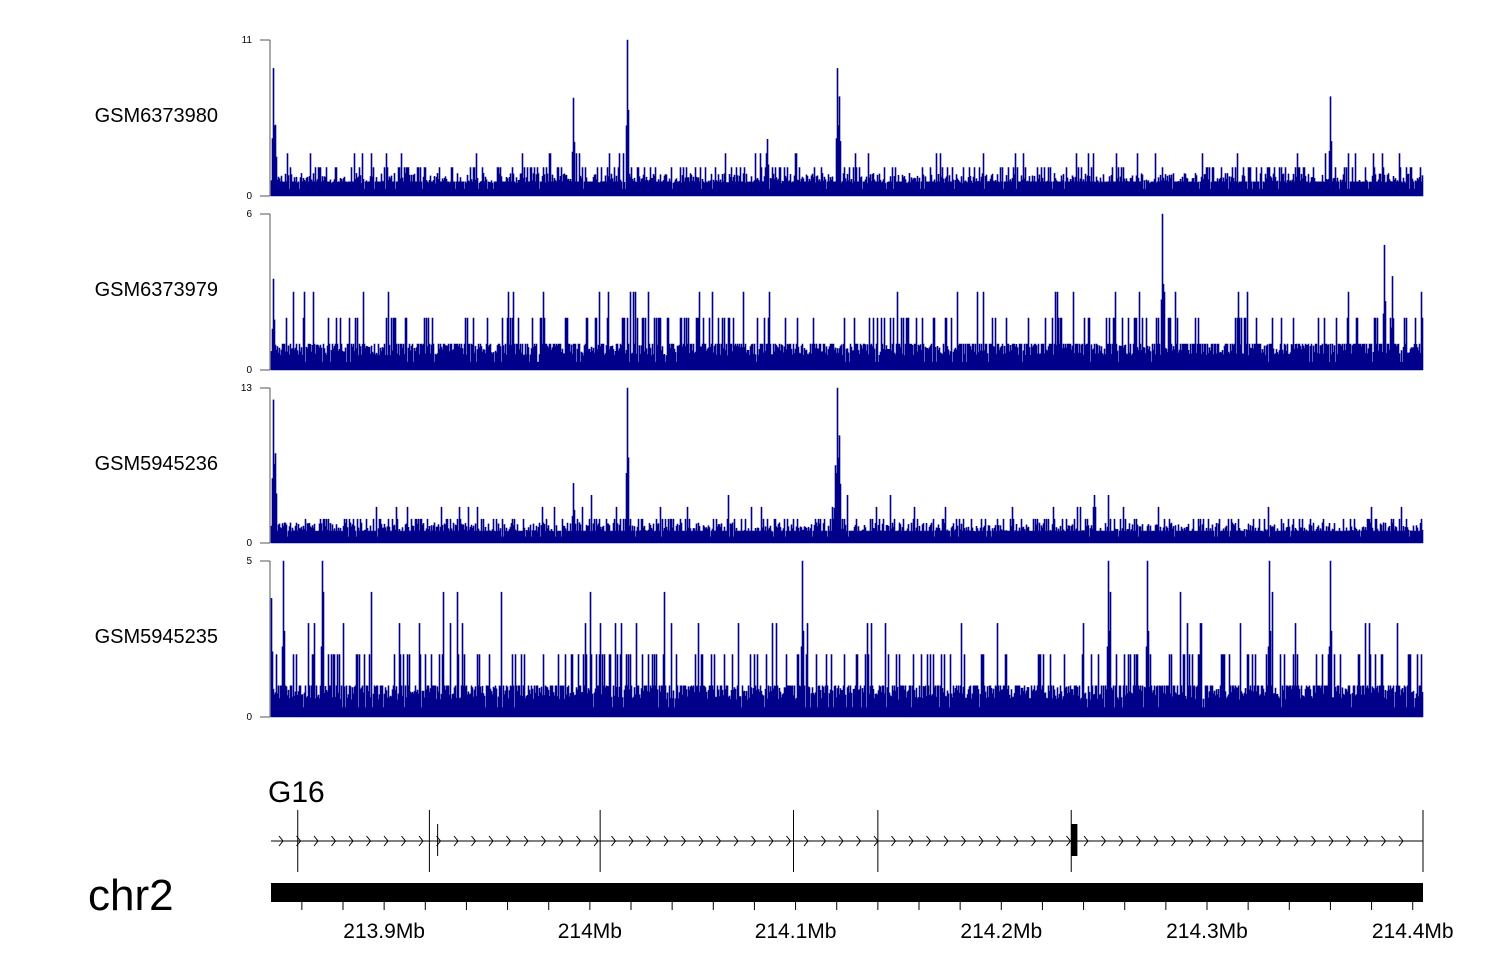 The height and width of the screenshot is (980, 1500). Describe the element at coordinates (156, 637) in the screenshot. I see `track-label: GSM5945235` at that location.